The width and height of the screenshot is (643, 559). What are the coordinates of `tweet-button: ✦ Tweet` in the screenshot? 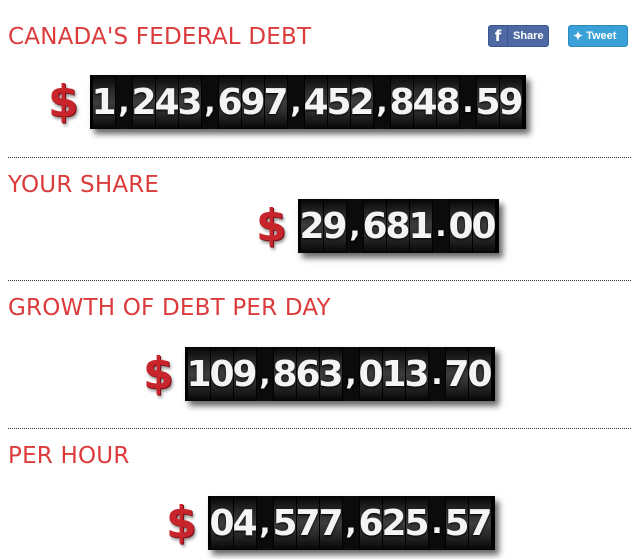 It's located at (598, 36).